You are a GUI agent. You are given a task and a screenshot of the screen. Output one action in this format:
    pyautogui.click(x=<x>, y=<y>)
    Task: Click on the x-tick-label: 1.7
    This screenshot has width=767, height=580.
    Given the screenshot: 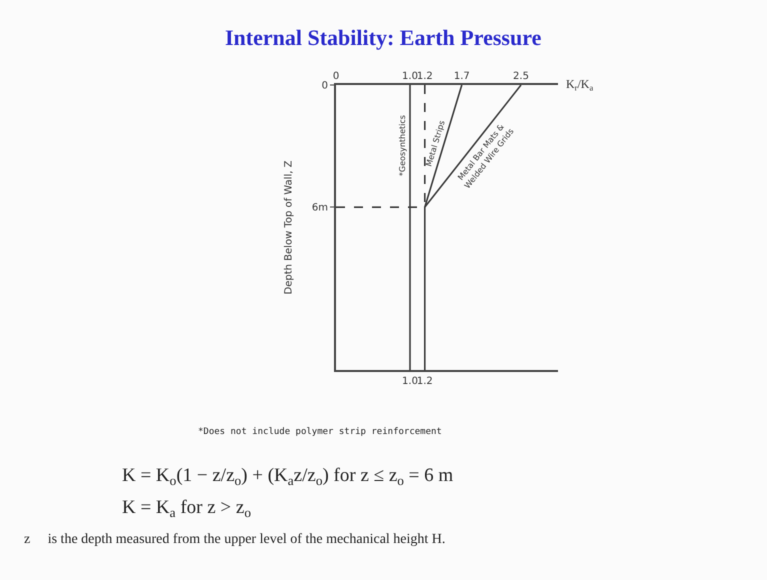 What is the action you would take?
    pyautogui.click(x=462, y=76)
    